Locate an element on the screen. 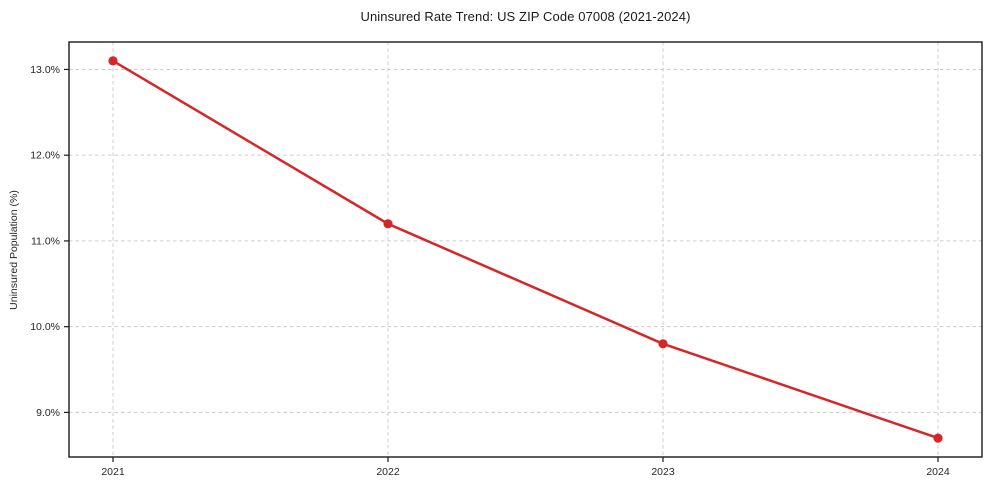 This screenshot has width=989, height=490. x-tick-label: 2024 is located at coordinates (938, 472).